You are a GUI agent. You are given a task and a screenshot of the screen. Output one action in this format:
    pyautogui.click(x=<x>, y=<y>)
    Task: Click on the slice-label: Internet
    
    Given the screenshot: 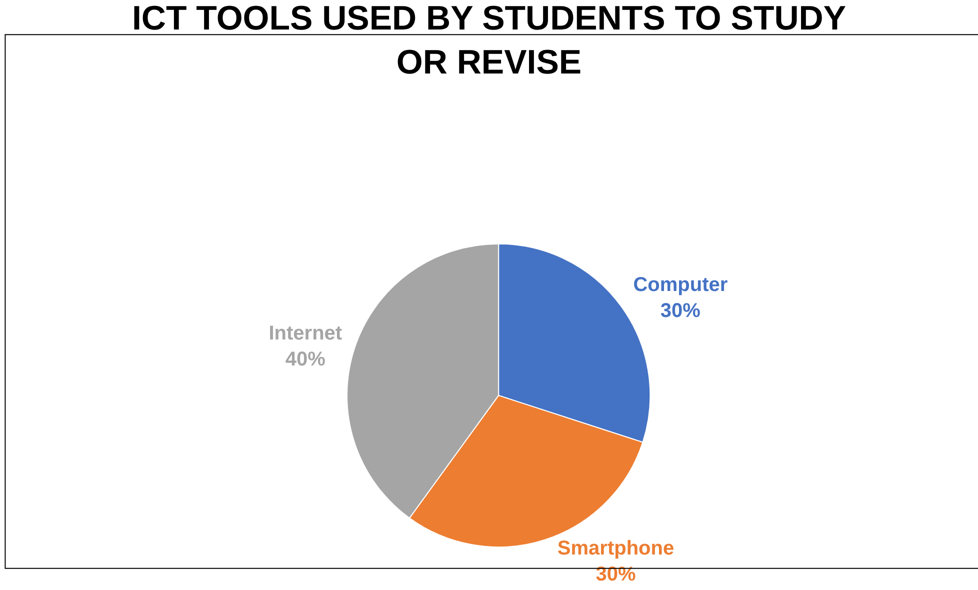 What is the action you would take?
    pyautogui.click(x=305, y=333)
    